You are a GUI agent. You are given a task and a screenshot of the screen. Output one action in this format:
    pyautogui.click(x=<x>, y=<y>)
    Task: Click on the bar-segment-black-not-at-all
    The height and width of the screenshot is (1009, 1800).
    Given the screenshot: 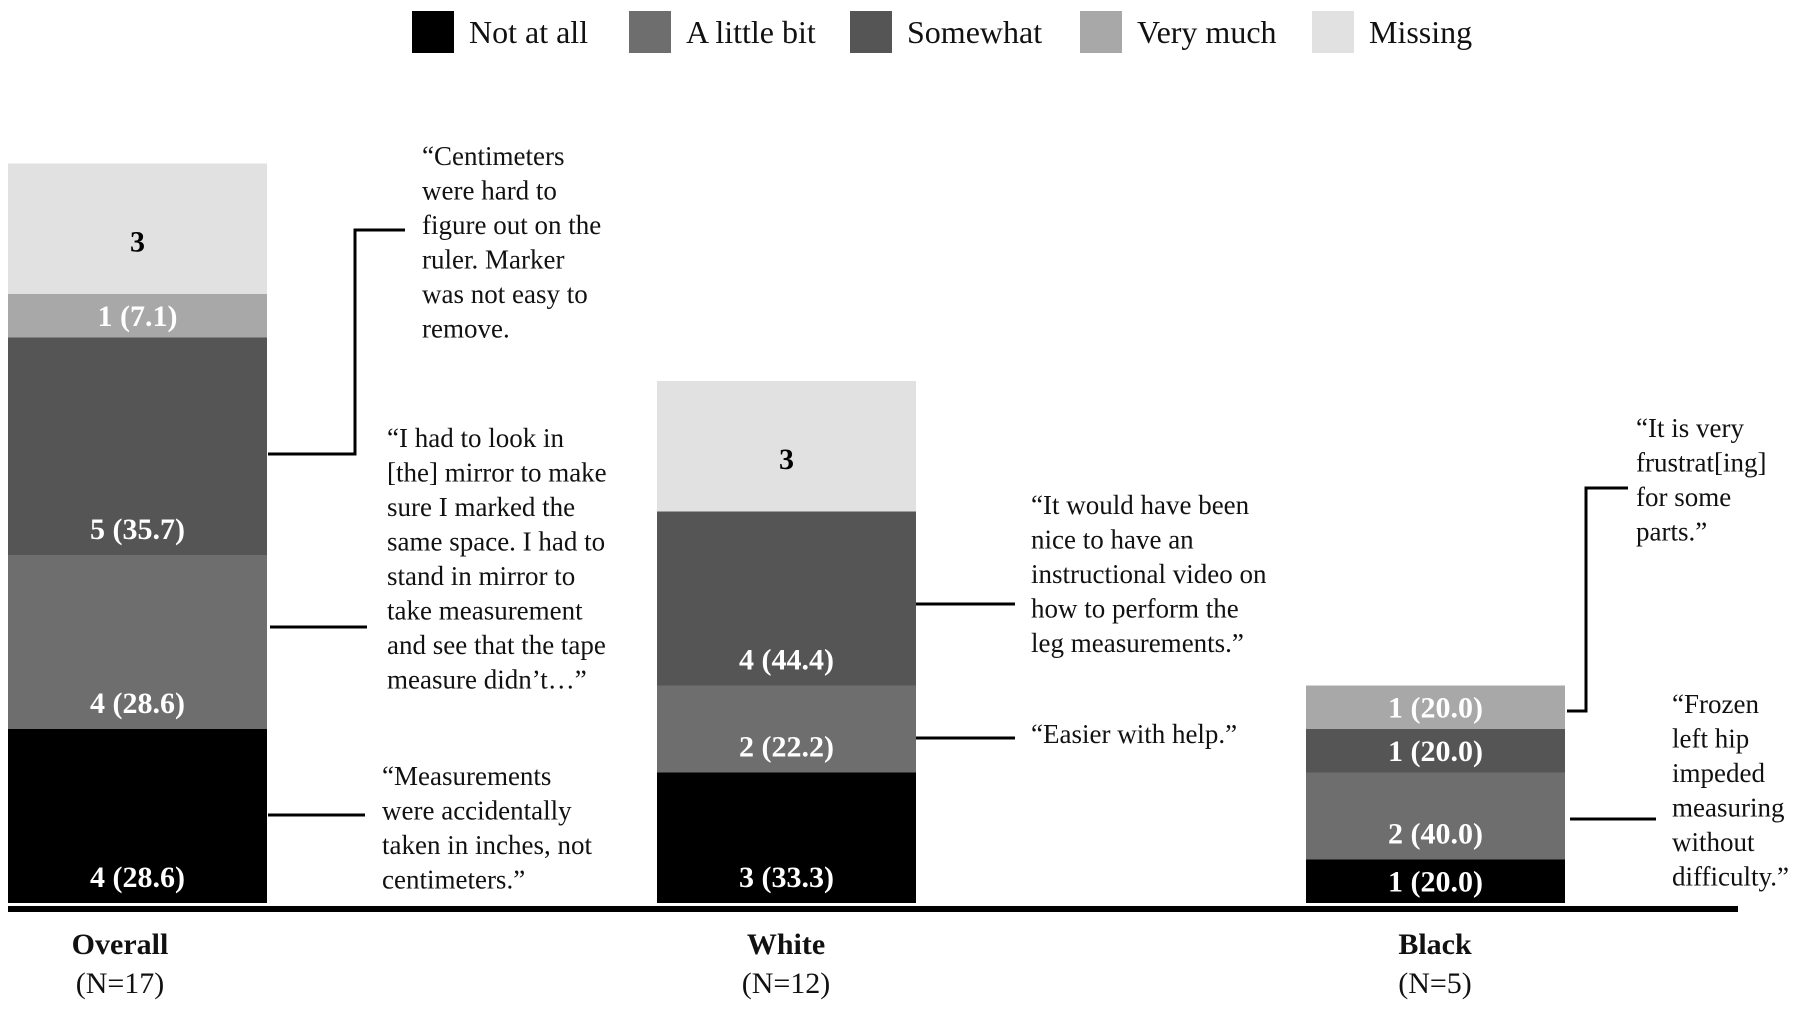 What is the action you would take?
    pyautogui.click(x=1435, y=881)
    